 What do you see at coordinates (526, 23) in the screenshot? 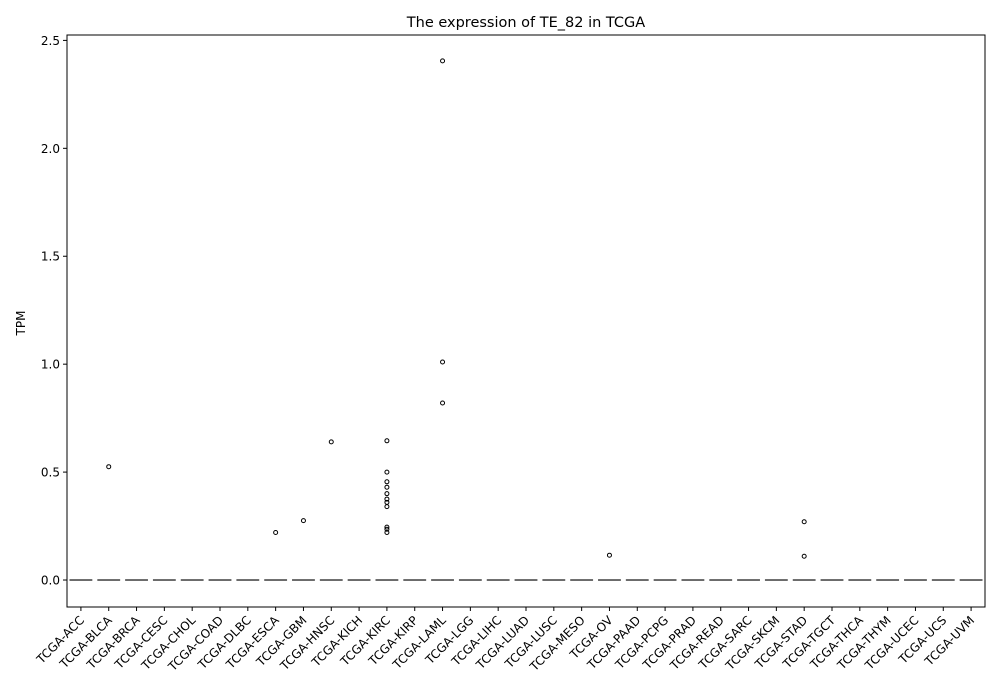
I see `chart-title: The expression of TE_82 in TCGA` at bounding box center [526, 23].